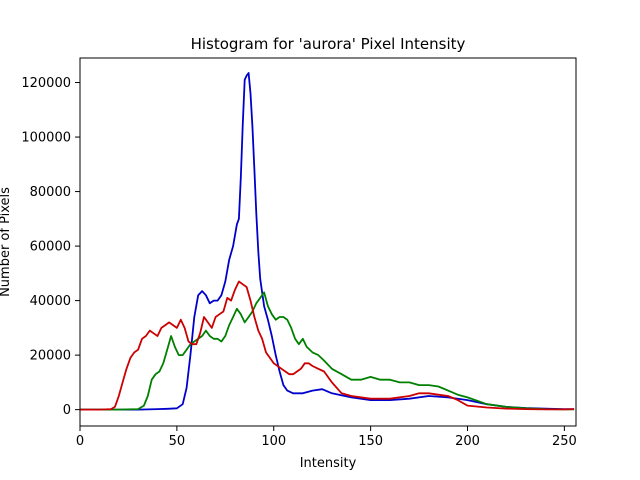 This screenshot has height=480, width=640. Describe the element at coordinates (328, 44) in the screenshot. I see `chart-title: Histogram for 'aurora' Pixel Intensity` at that location.